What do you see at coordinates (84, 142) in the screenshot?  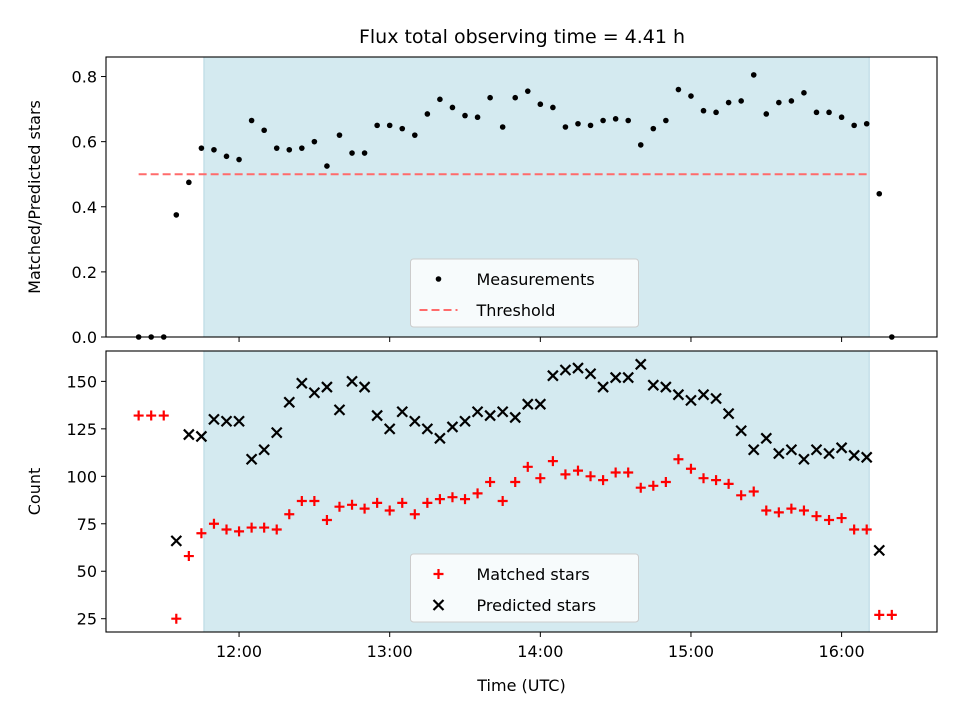 I see `y-tick-label: 0.6` at bounding box center [84, 142].